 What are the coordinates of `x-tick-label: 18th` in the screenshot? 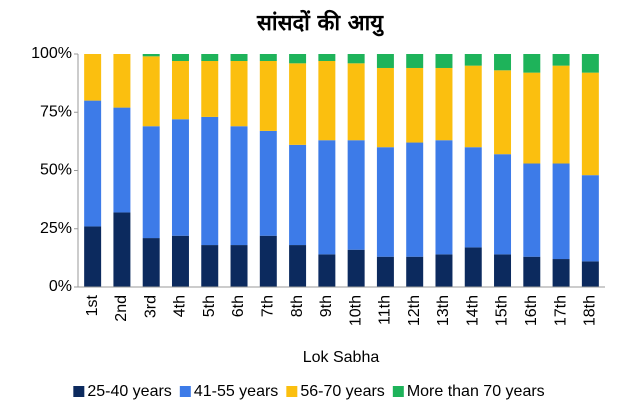 It's located at (590, 310).